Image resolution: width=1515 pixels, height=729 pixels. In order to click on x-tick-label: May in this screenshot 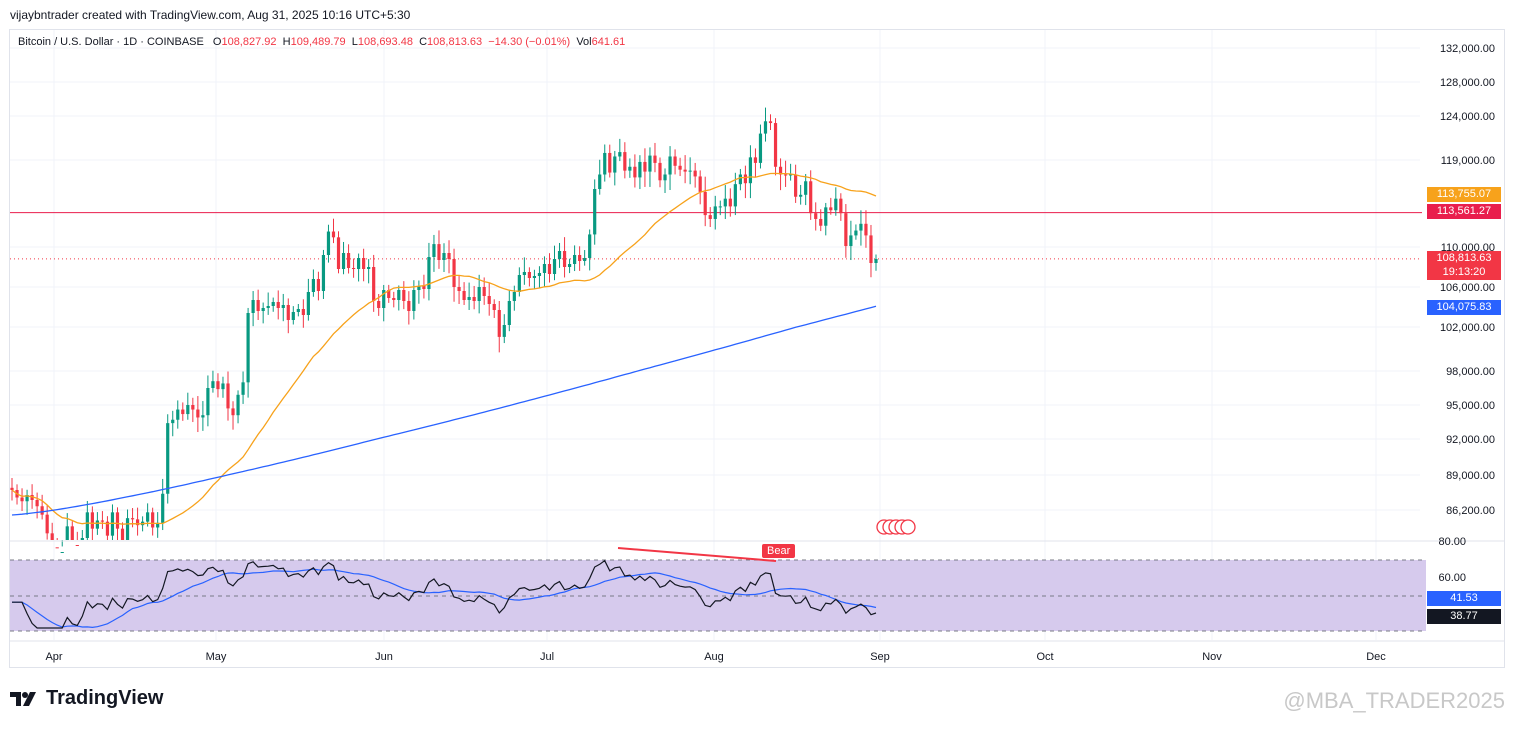, I will do `click(216, 657)`.